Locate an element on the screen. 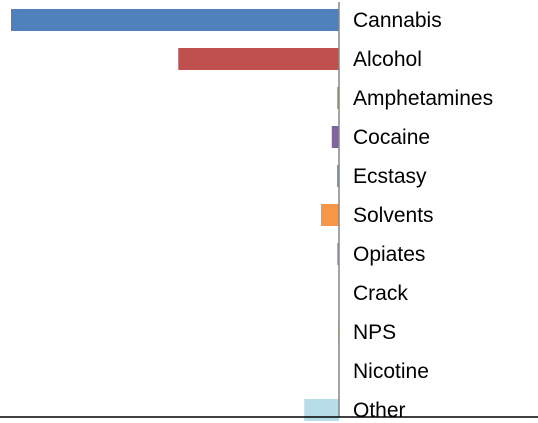 The height and width of the screenshot is (423, 538). bar-amphetamines is located at coordinates (338, 98).